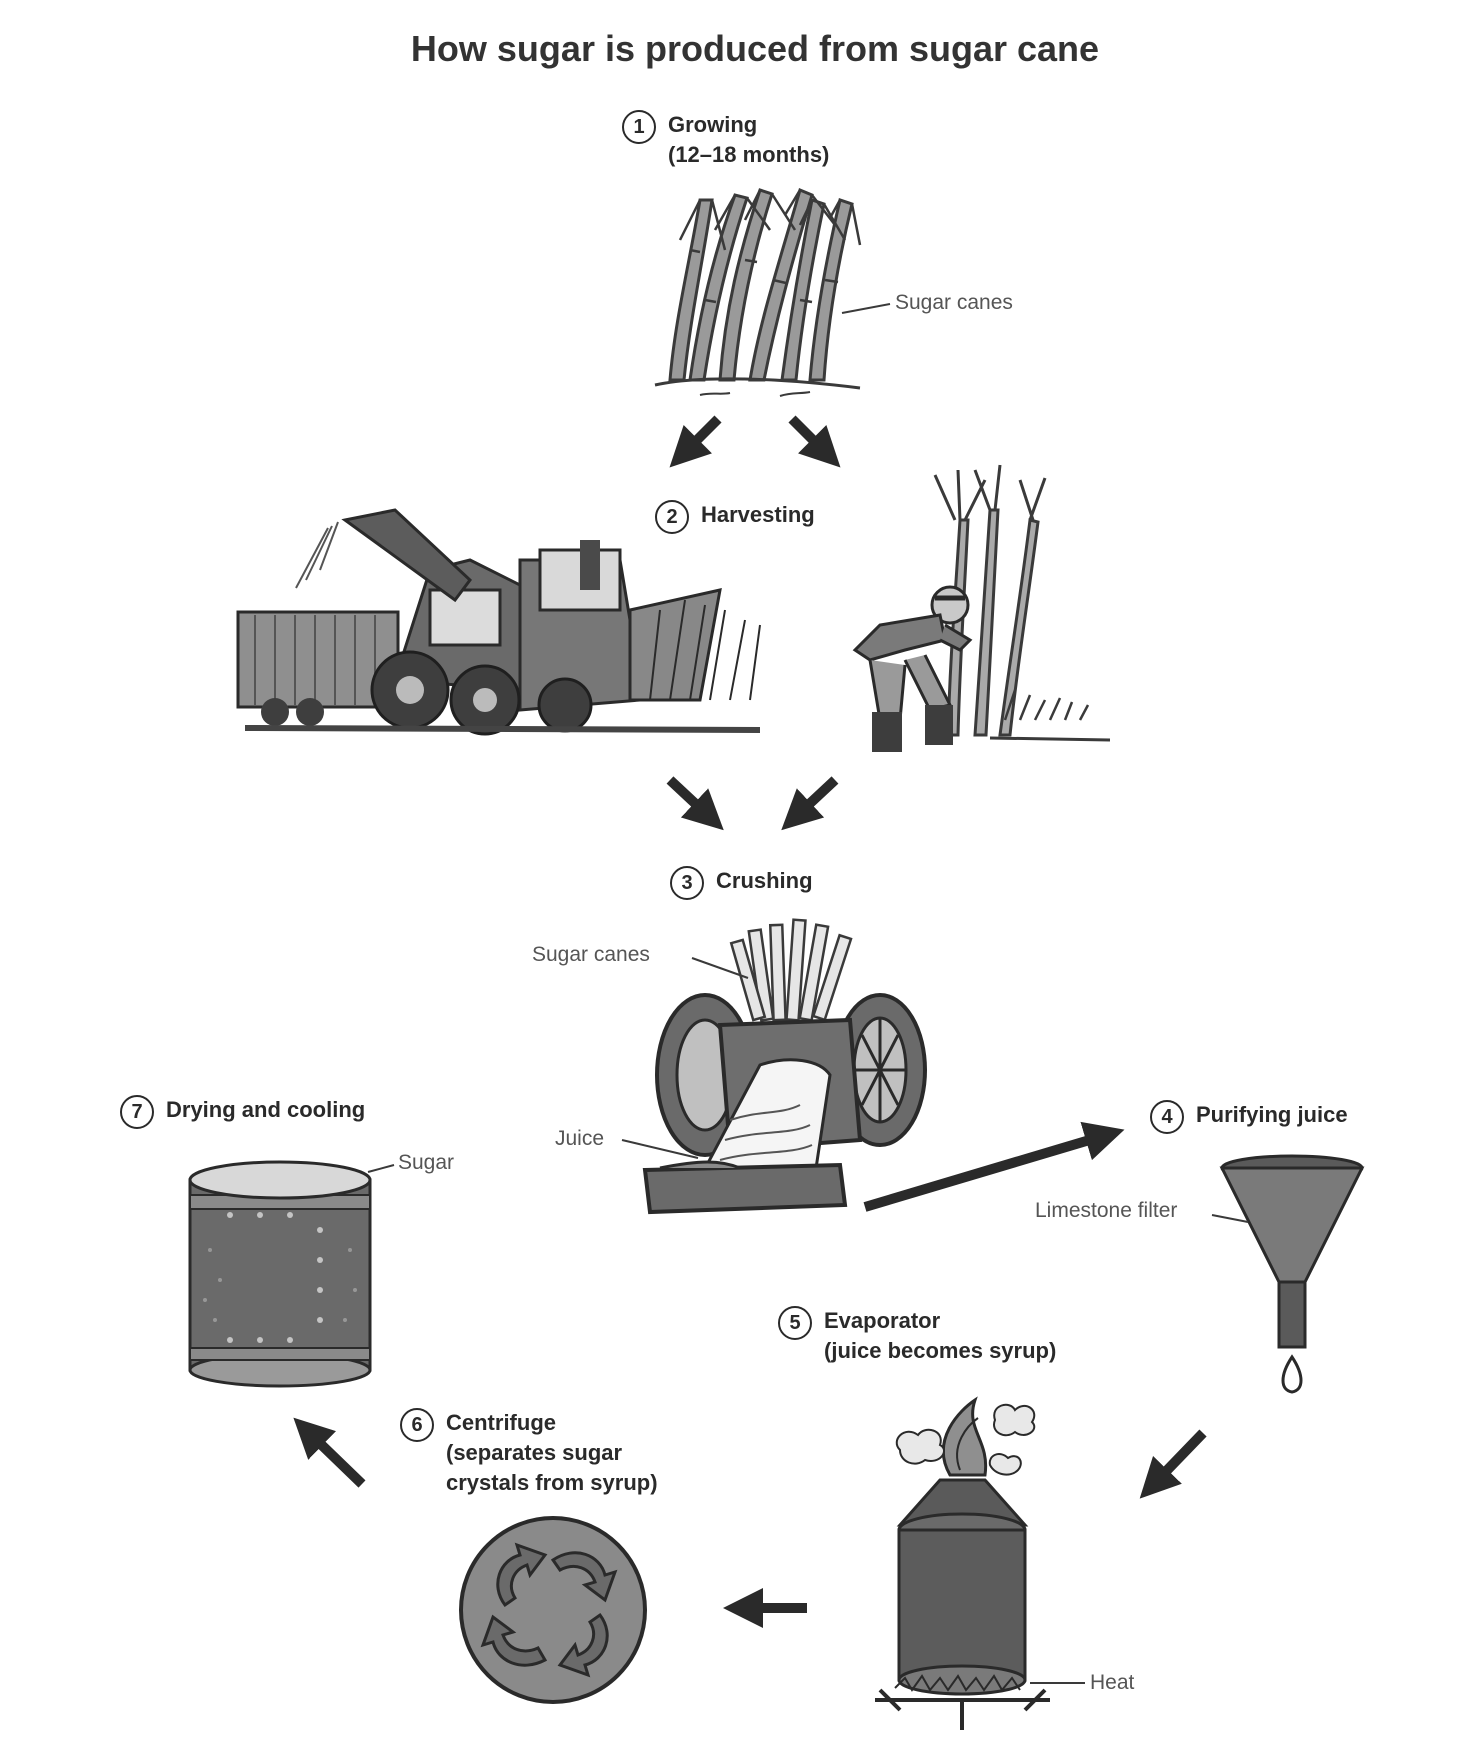  Describe the element at coordinates (498, 622) in the screenshot. I see `harvester-icon` at that location.